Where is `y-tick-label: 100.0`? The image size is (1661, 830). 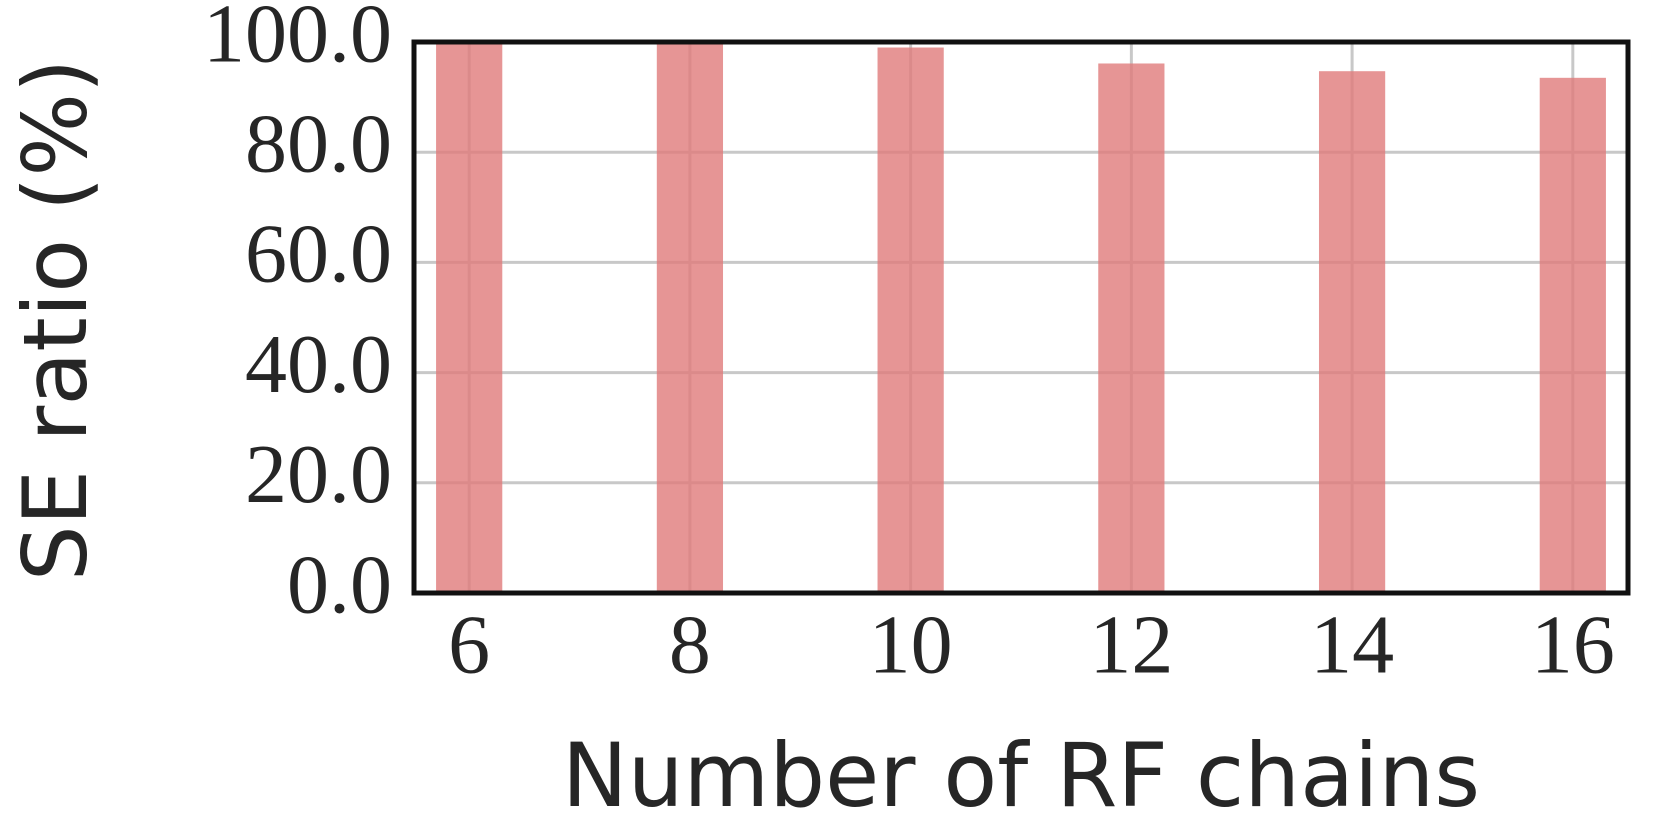 y-tick-label: 100.0 is located at coordinates (297, 40).